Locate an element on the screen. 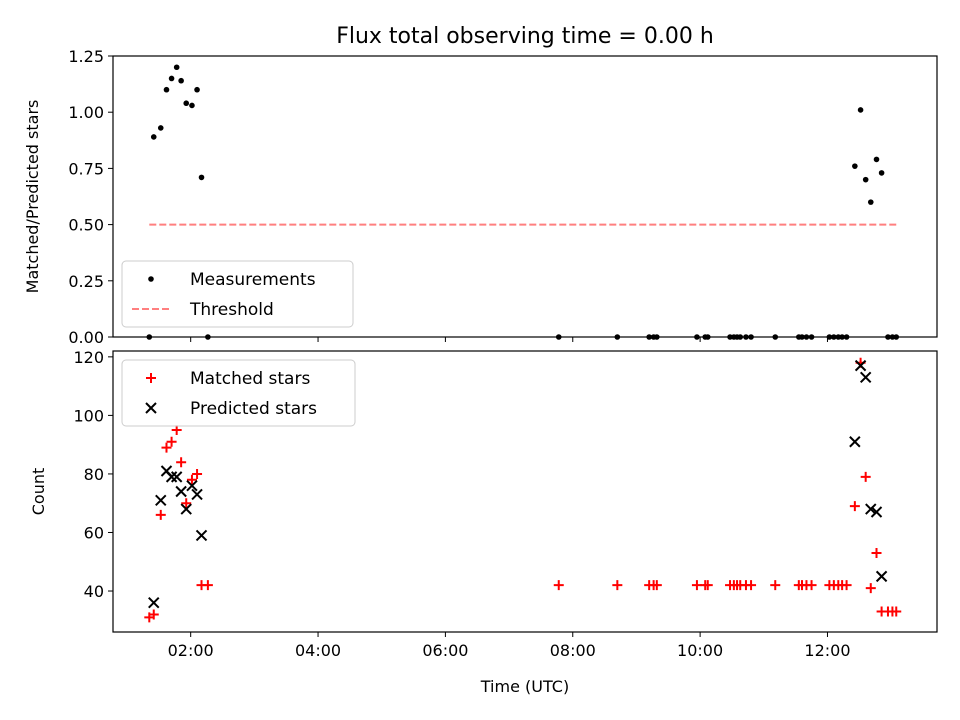  legend-label: Predicted stars is located at coordinates (253, 409).